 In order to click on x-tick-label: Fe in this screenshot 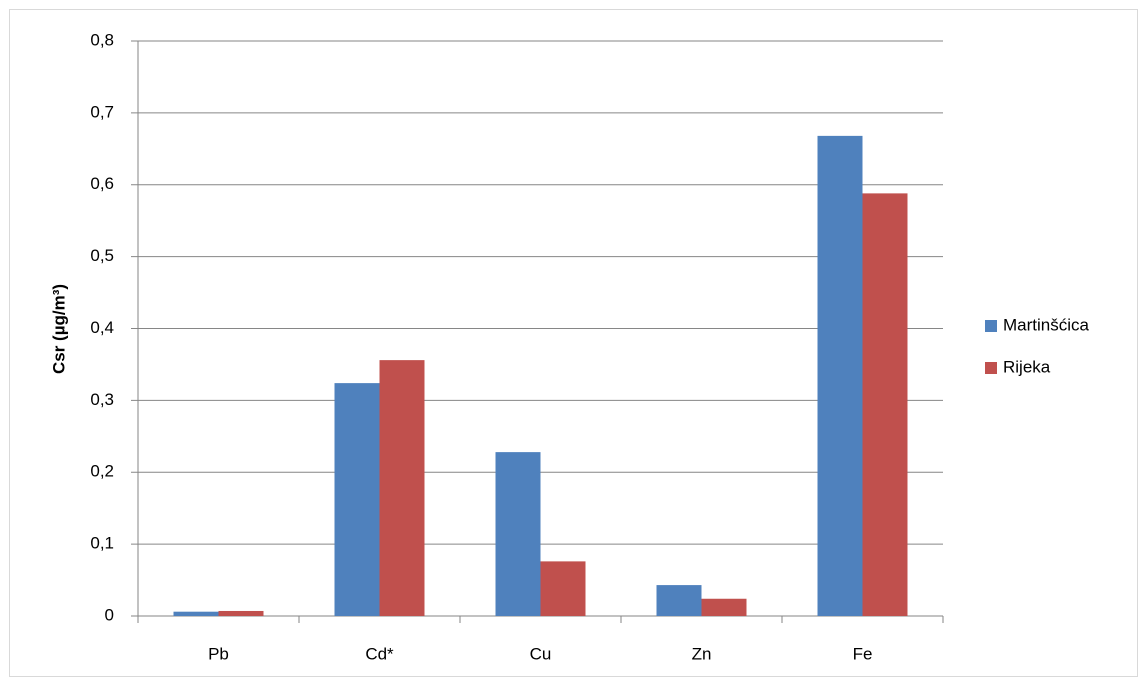, I will do `click(863, 653)`.